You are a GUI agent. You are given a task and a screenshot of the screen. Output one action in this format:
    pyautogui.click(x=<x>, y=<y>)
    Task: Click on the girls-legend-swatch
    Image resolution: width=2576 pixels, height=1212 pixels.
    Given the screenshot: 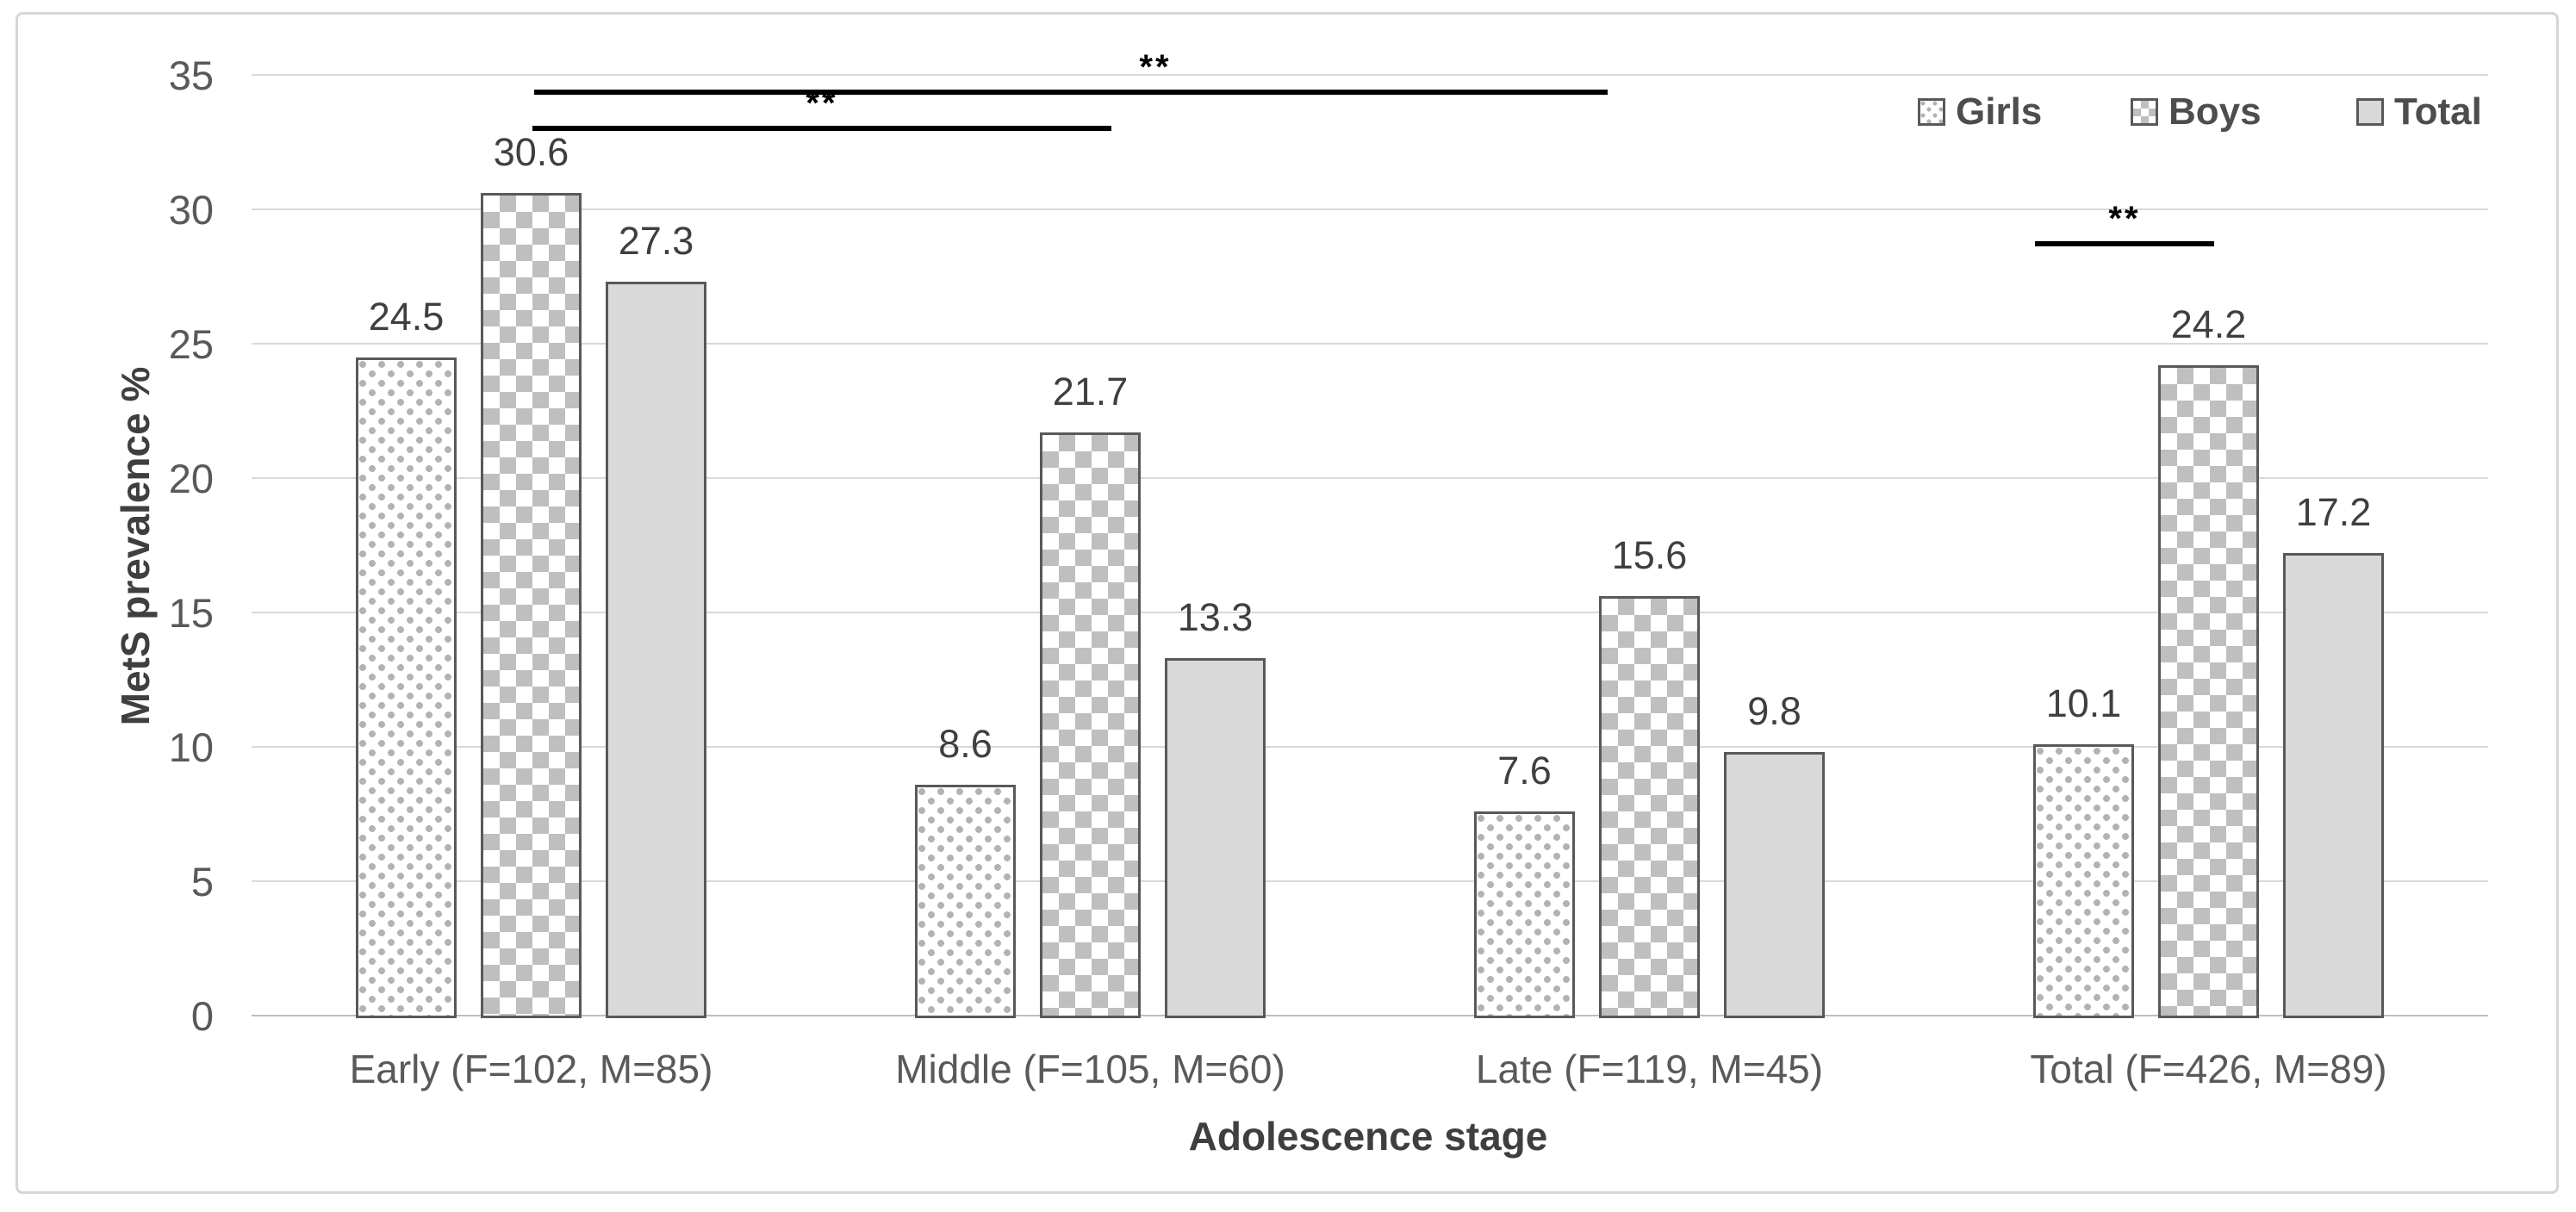 What is the action you would take?
    pyautogui.click(x=1932, y=112)
    